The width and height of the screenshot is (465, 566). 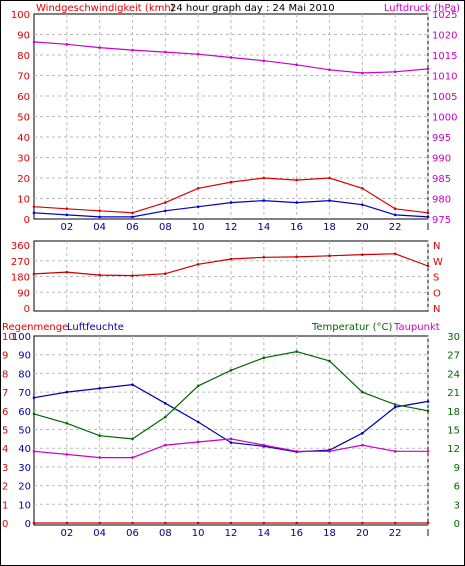 What do you see at coordinates (362, 227) in the screenshot?
I see `time-tick-label: 20` at bounding box center [362, 227].